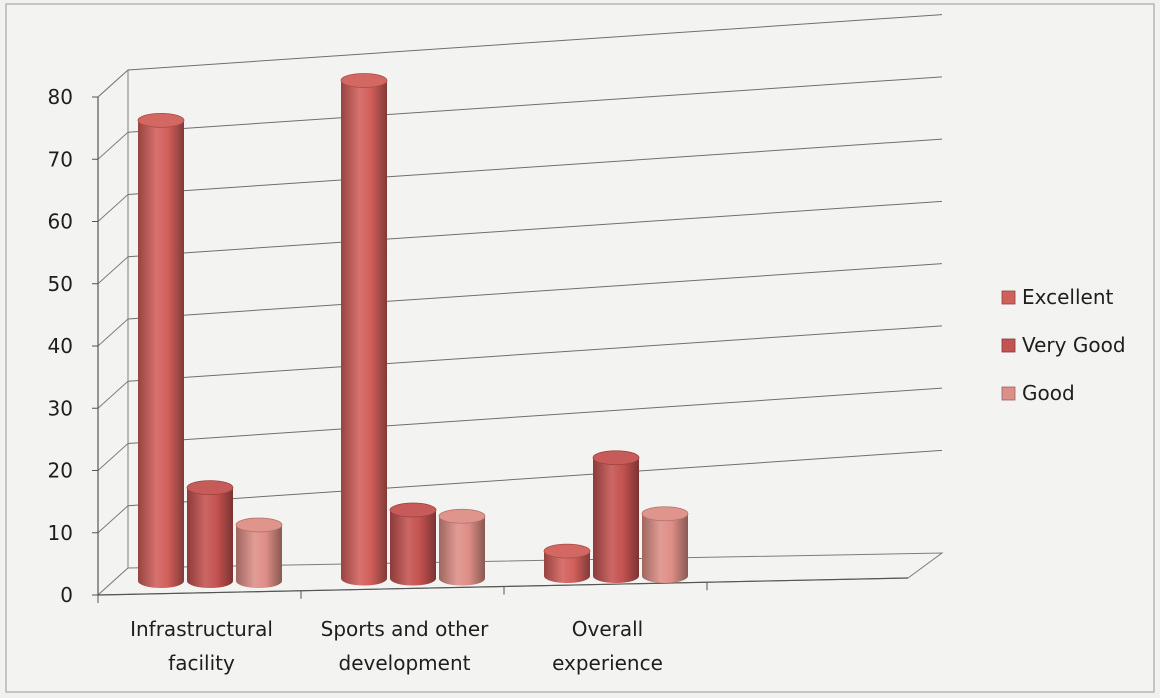  What do you see at coordinates (60, 408) in the screenshot?
I see `y-tick-label: 30` at bounding box center [60, 408].